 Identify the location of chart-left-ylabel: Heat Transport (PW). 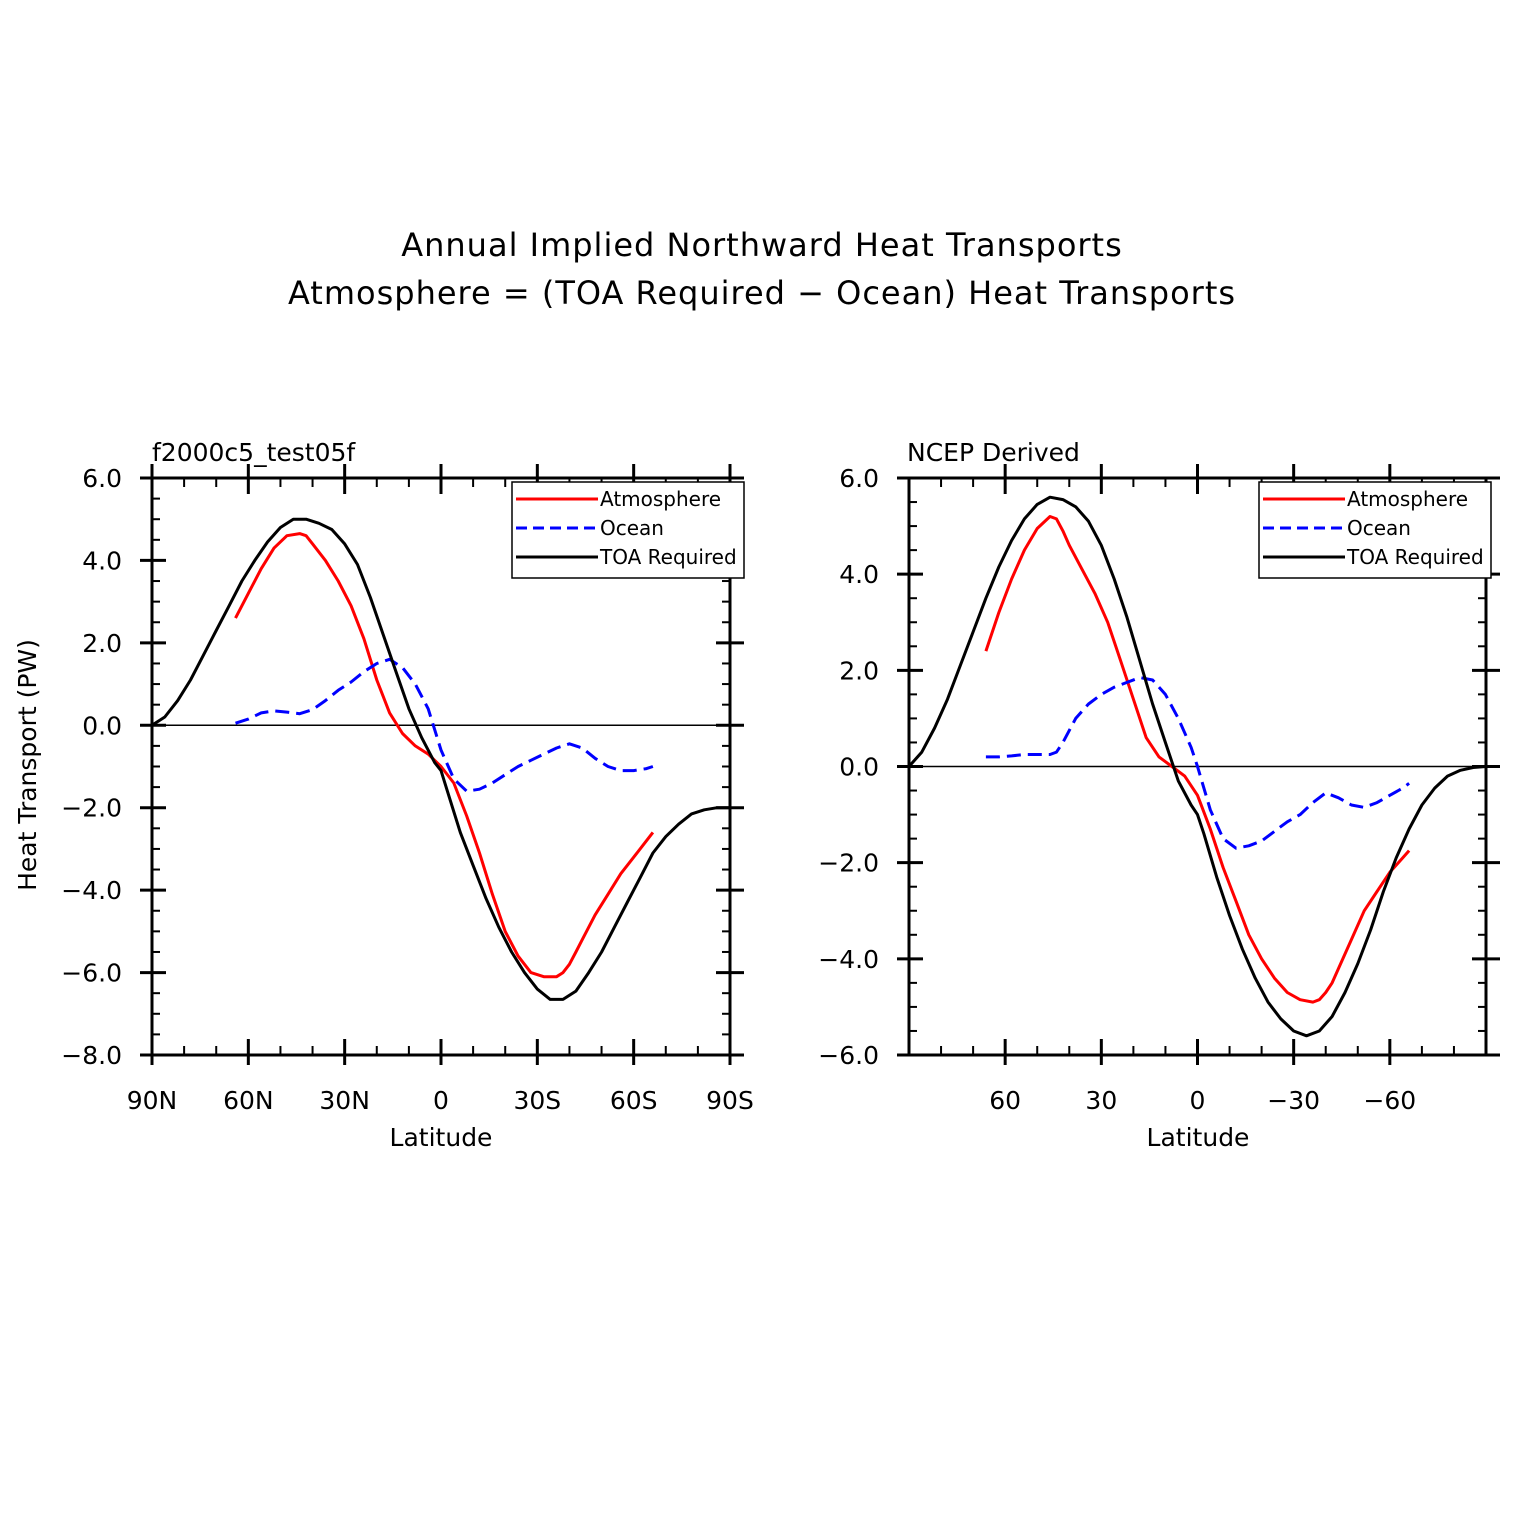
(27, 765).